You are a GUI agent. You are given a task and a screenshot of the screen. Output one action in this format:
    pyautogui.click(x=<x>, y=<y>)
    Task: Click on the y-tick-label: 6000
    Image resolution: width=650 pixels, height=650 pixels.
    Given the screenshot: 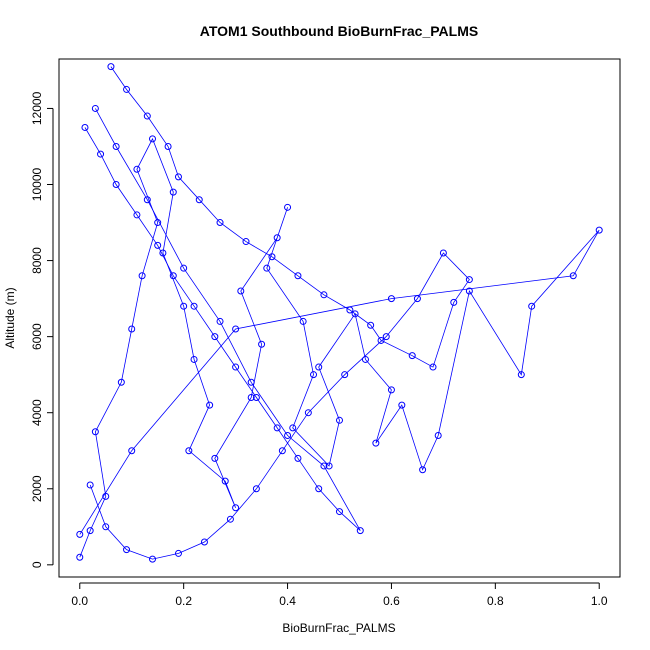 What is the action you would take?
    pyautogui.click(x=37, y=336)
    